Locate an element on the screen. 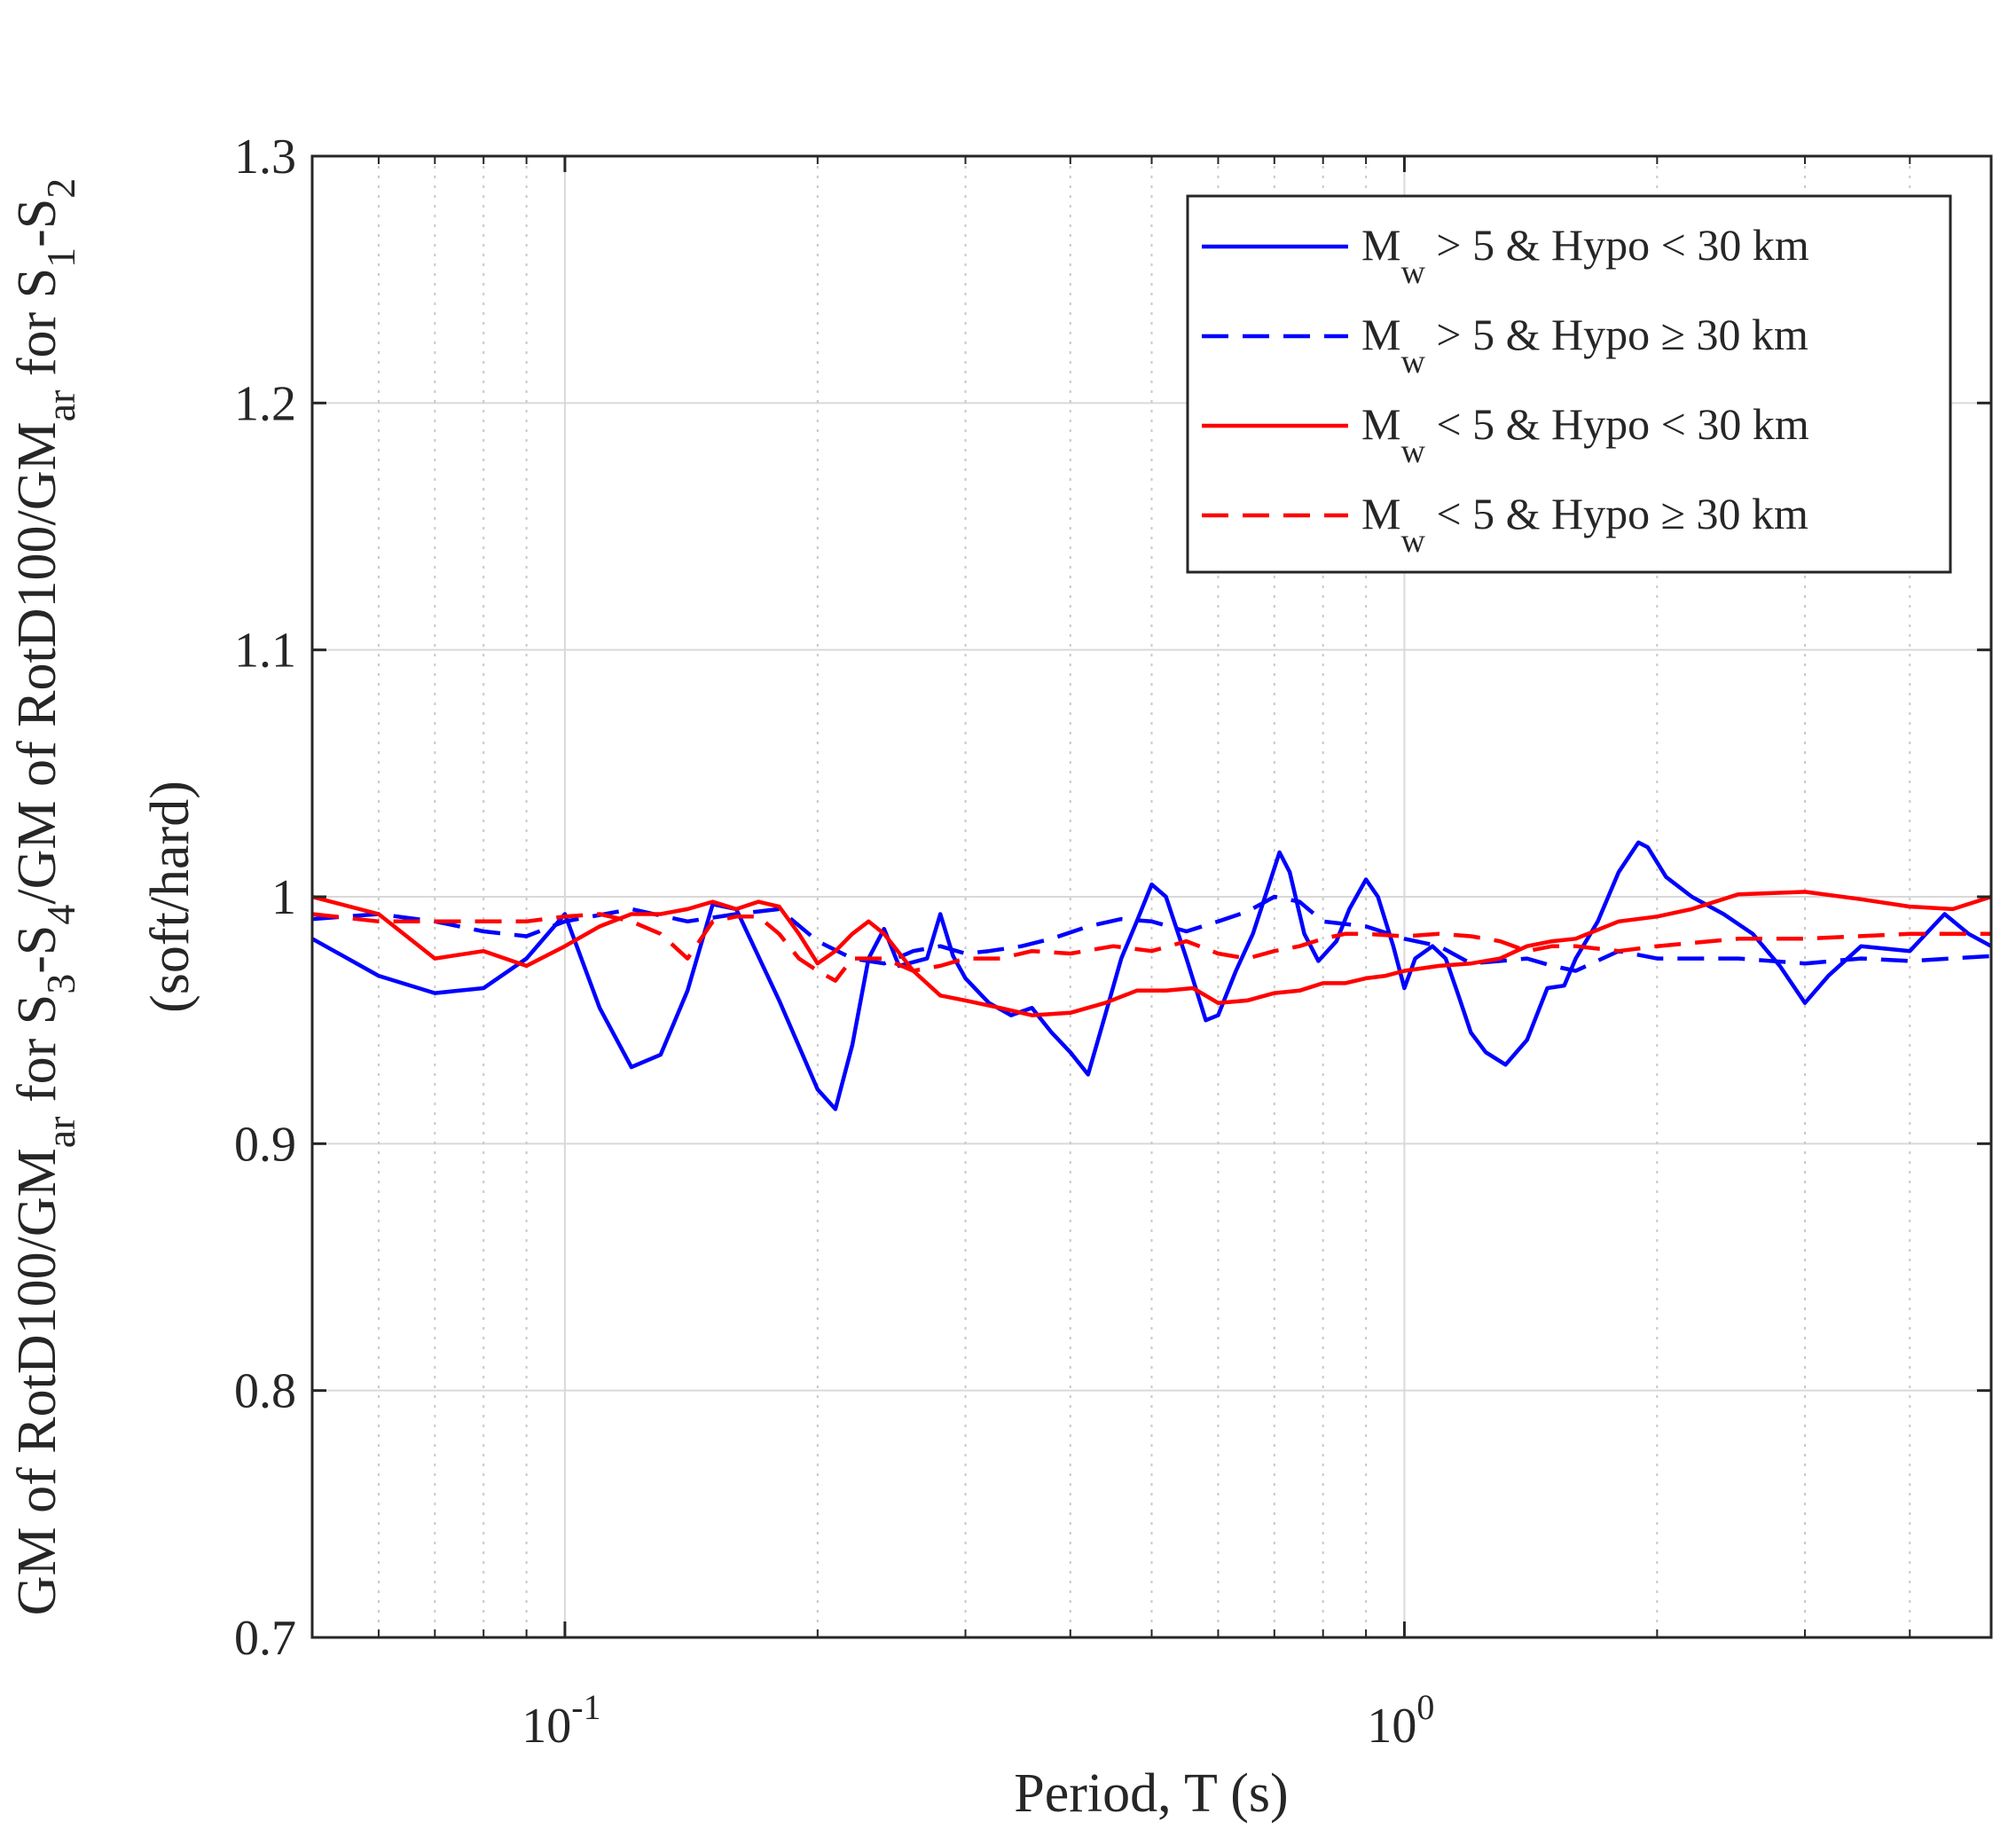 The height and width of the screenshot is (1845, 2016). x-tick-label: 10⁻¹ is located at coordinates (561, 1720).